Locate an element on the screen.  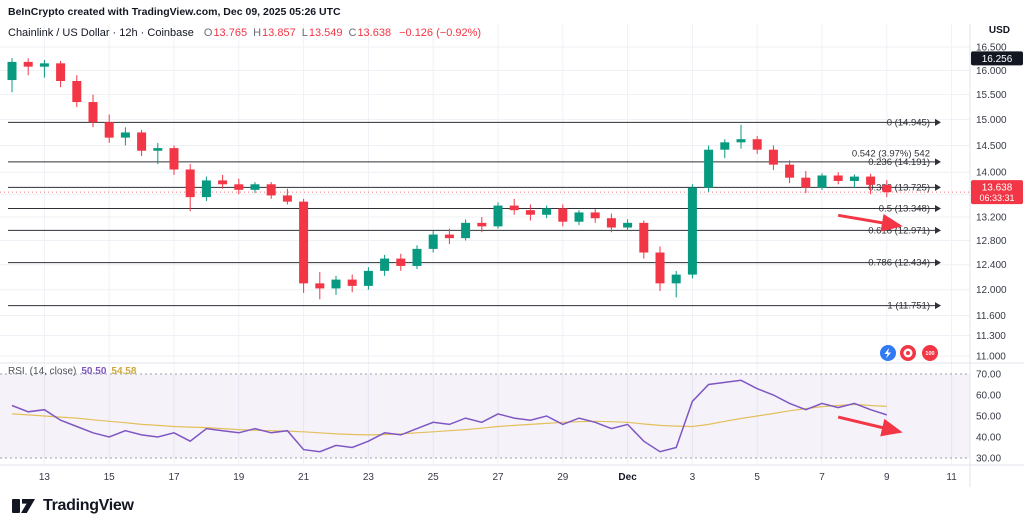
svg-text: 13.638 is located at coordinates (997, 188).